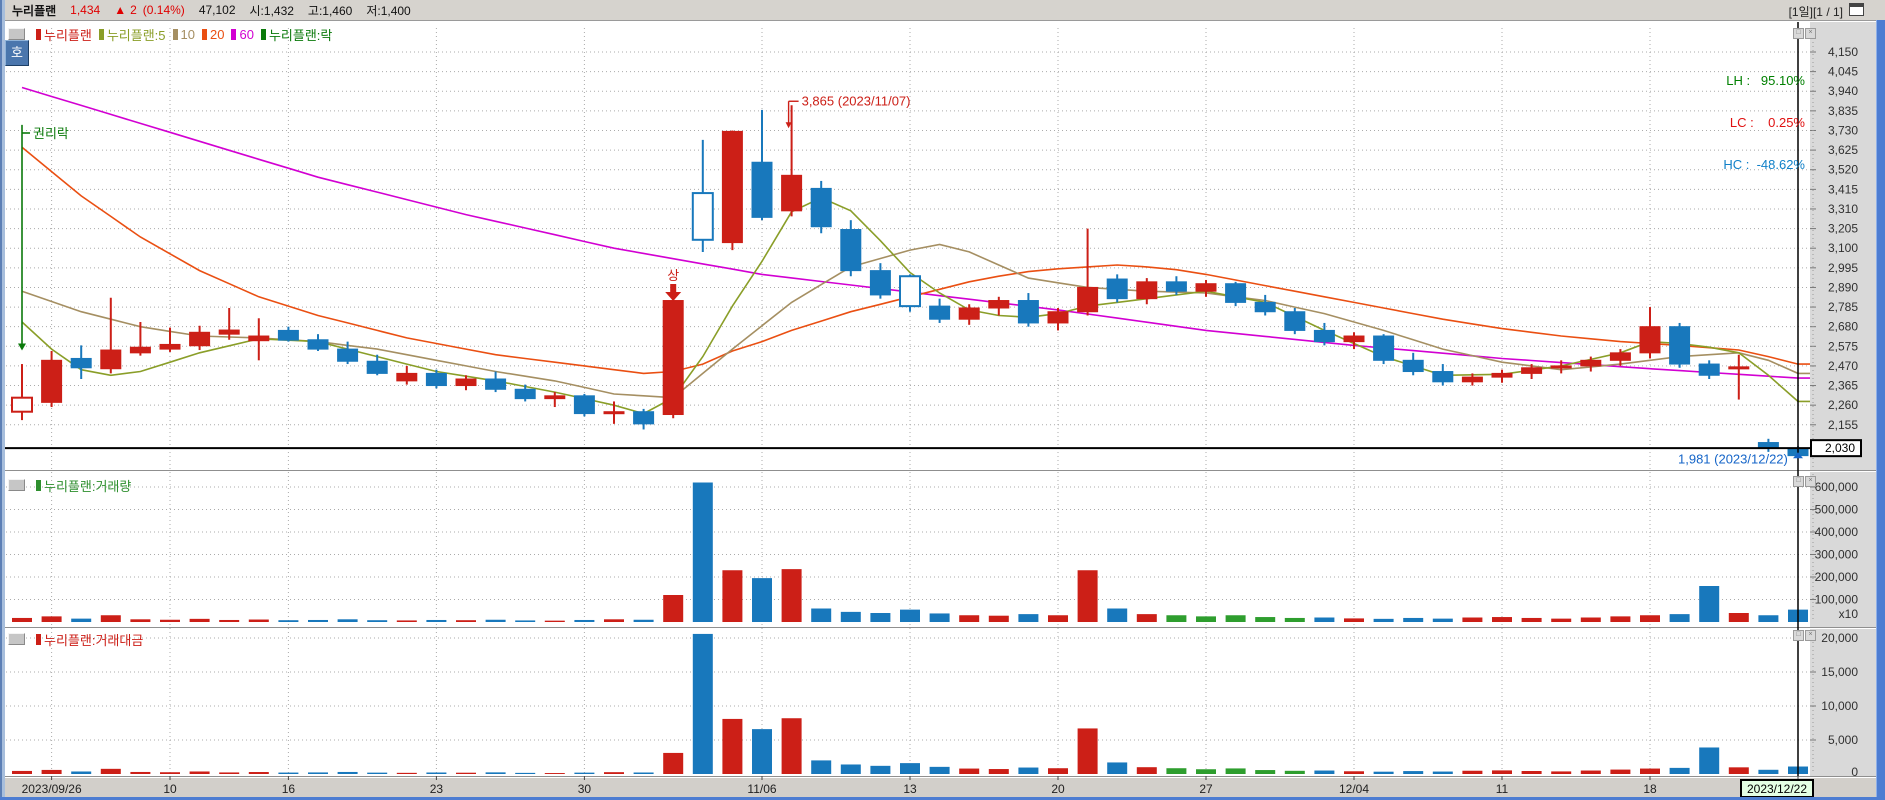 The image size is (1885, 800). Describe the element at coordinates (136, 35) in the screenshot. I see `legend-label: 누리플랜:5` at that location.